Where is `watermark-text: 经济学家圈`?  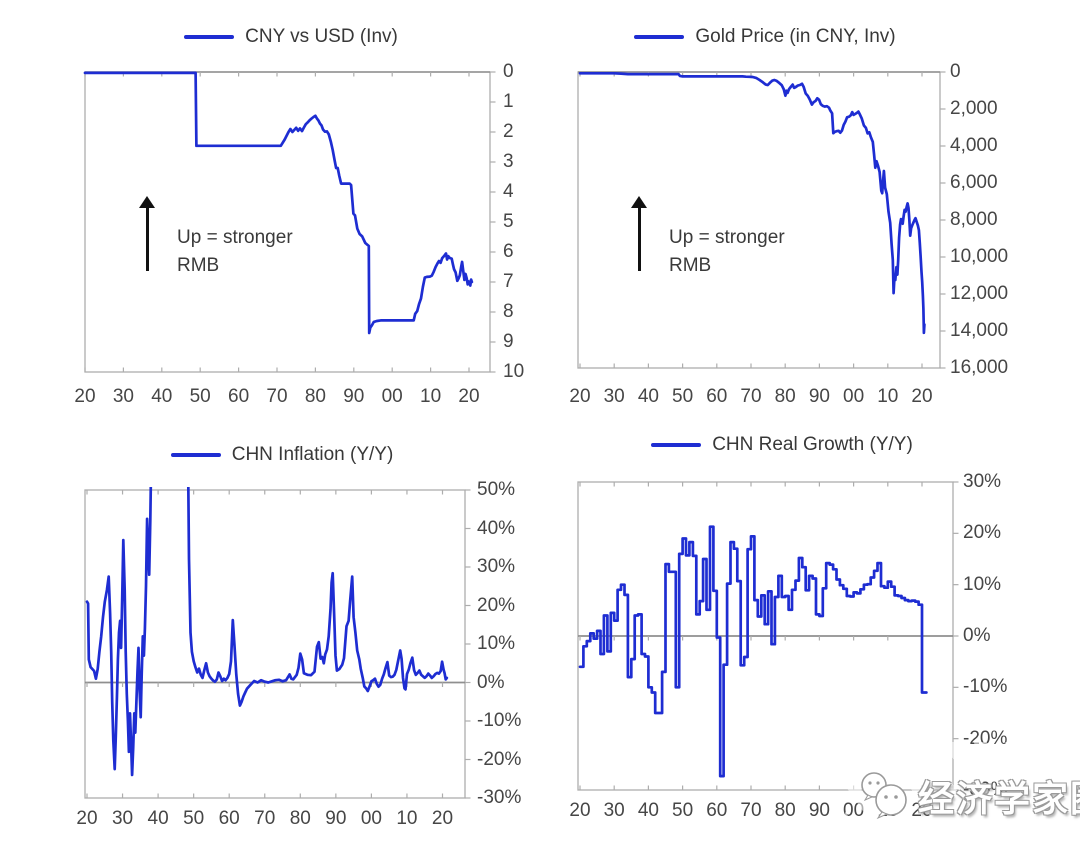
watermark-text: 经济学家圈 is located at coordinates (999, 798).